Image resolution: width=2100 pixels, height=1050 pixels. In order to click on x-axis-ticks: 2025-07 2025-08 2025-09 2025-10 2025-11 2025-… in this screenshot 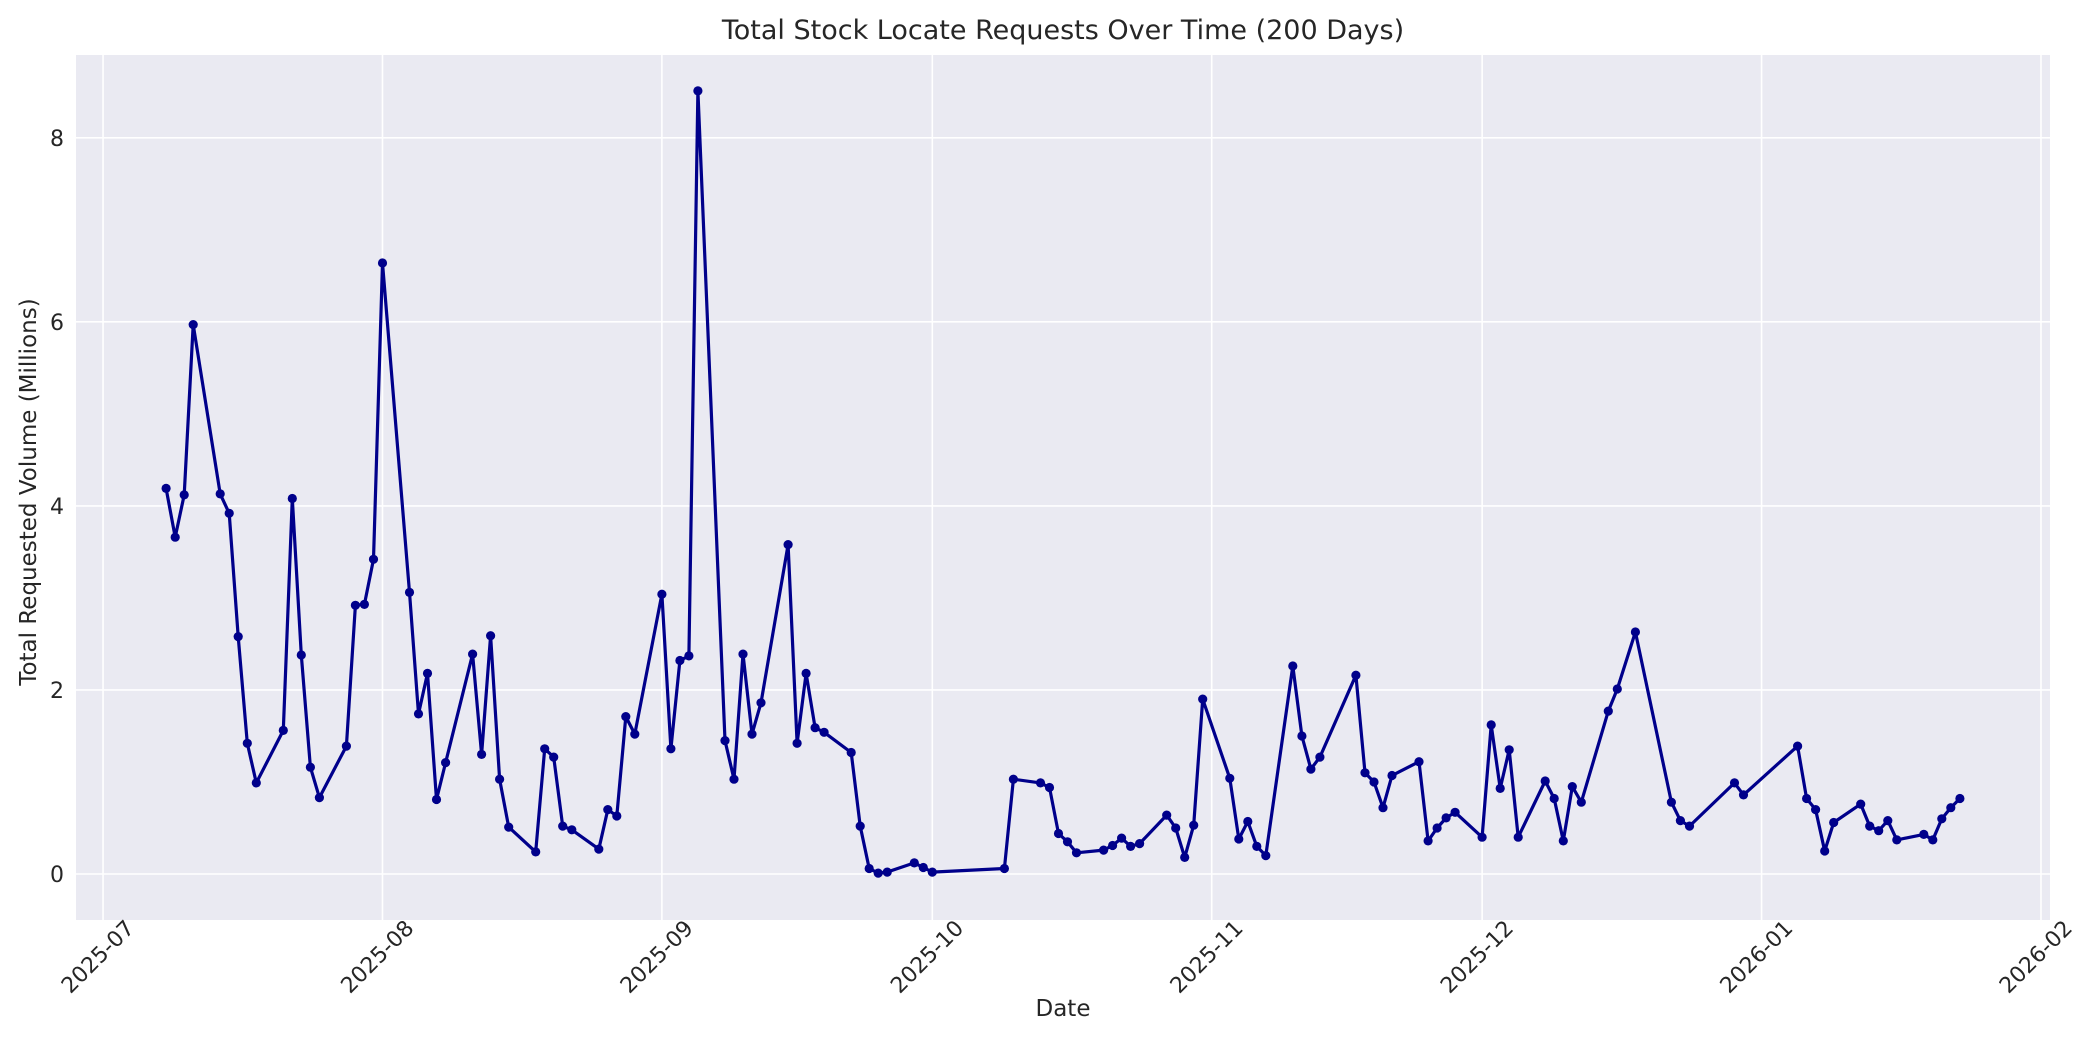, I will do `click(1067, 957)`.